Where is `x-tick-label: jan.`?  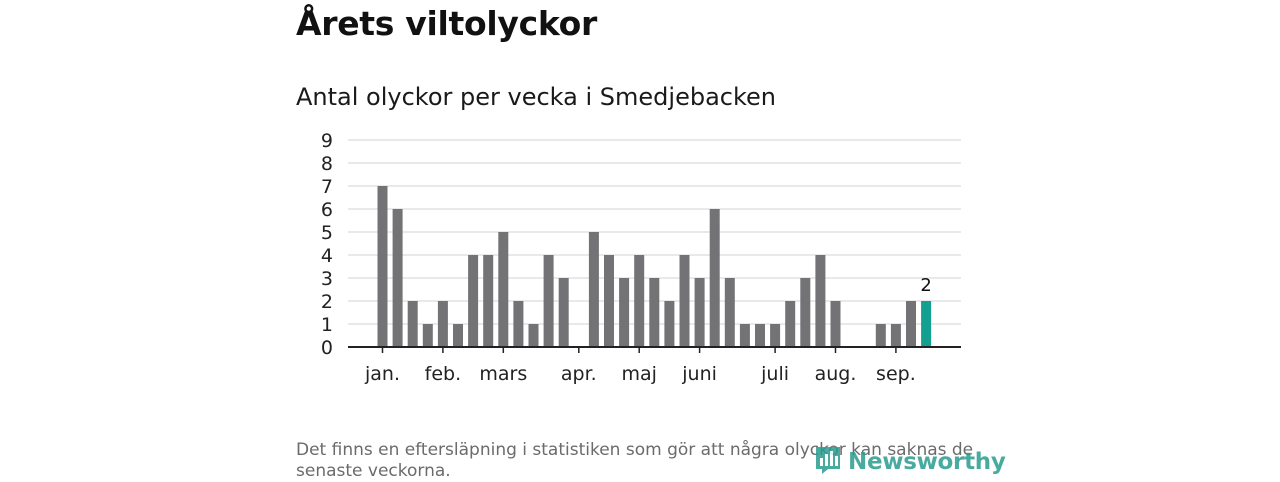
x-tick-label: jan. is located at coordinates (382, 374).